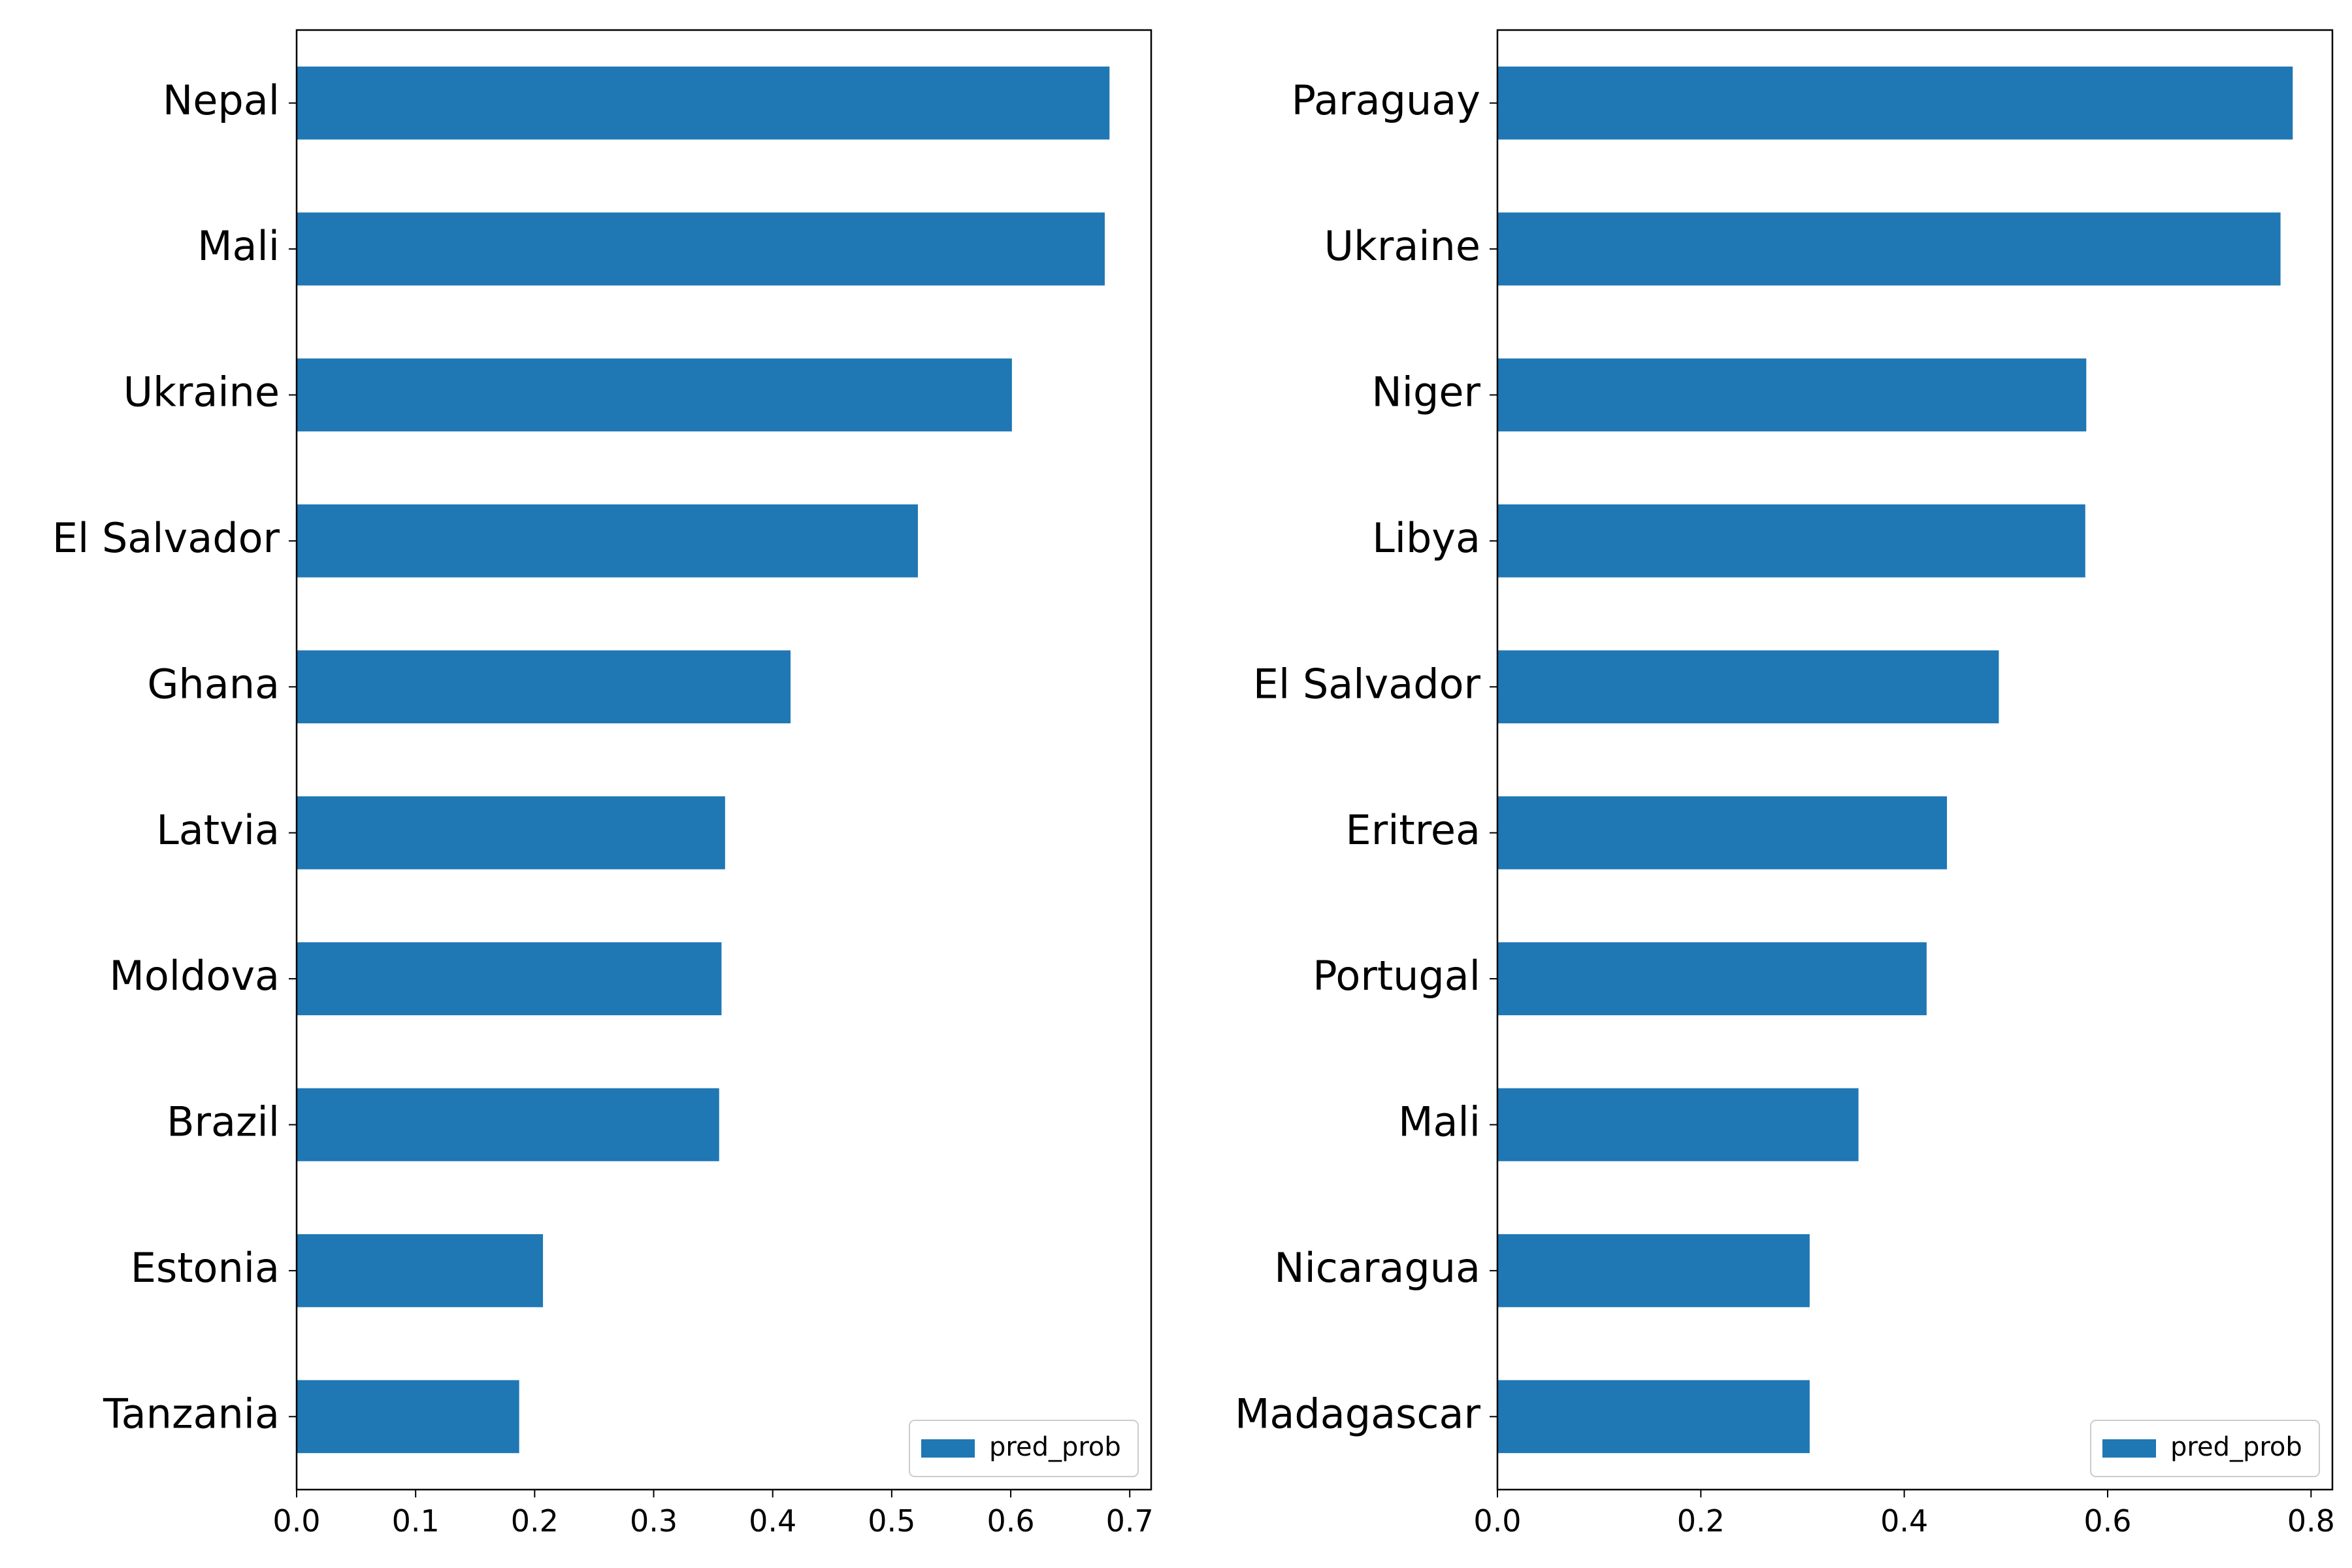  What do you see at coordinates (213, 684) in the screenshot?
I see `category-label: Ghana` at bounding box center [213, 684].